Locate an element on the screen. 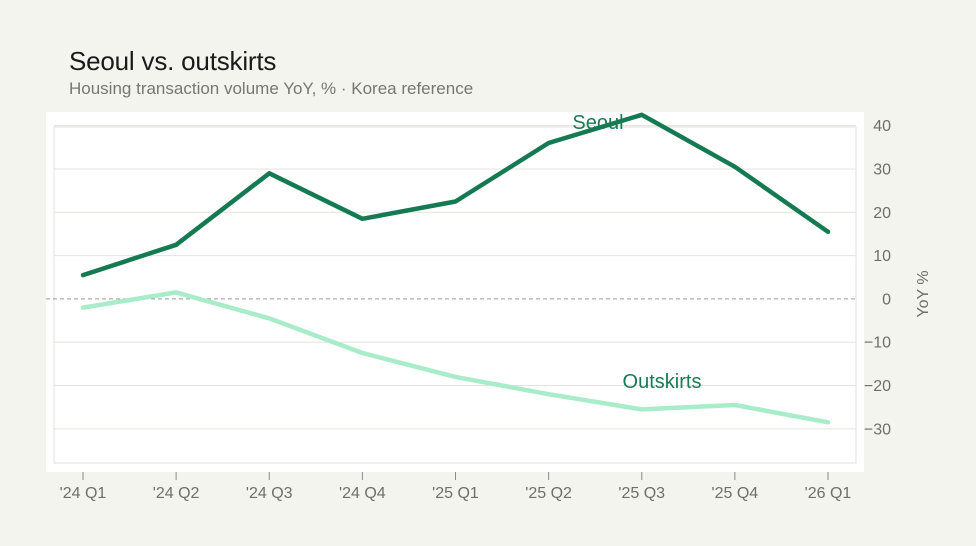  y-tick-label: 10 is located at coordinates (882, 256).